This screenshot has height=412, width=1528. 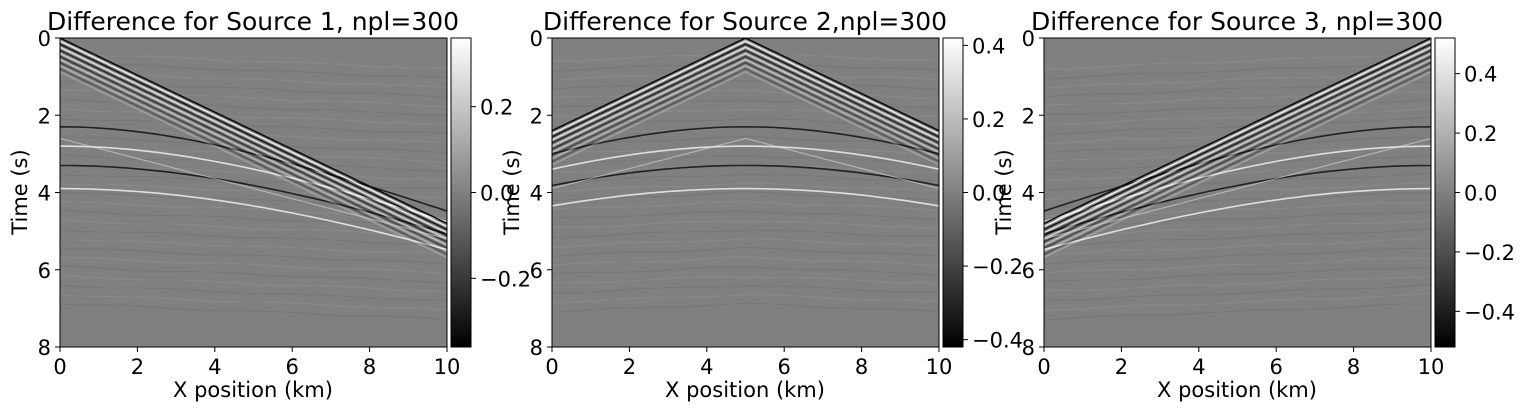 What do you see at coordinates (49, 193) in the screenshot?
I see `y-axis-ticks: 0 2 4 6 8` at bounding box center [49, 193].